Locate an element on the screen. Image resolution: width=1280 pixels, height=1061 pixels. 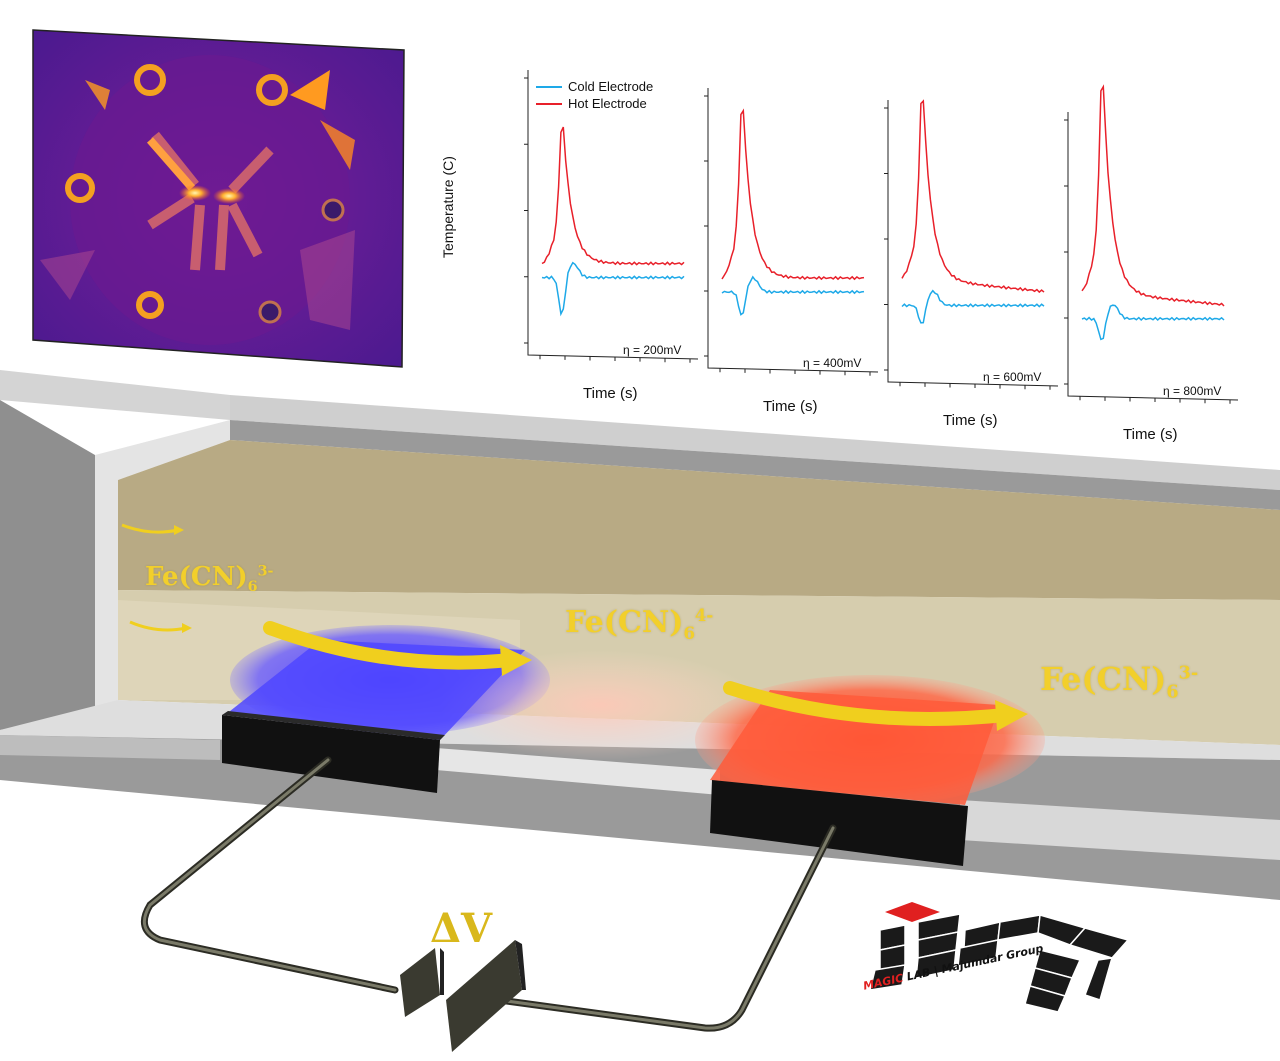
legend-hot: Hot Electrode is located at coordinates (607, 103).